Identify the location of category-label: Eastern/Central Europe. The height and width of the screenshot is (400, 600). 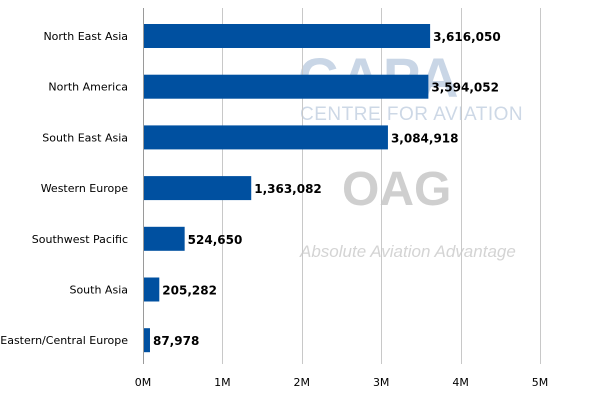
(64, 340).